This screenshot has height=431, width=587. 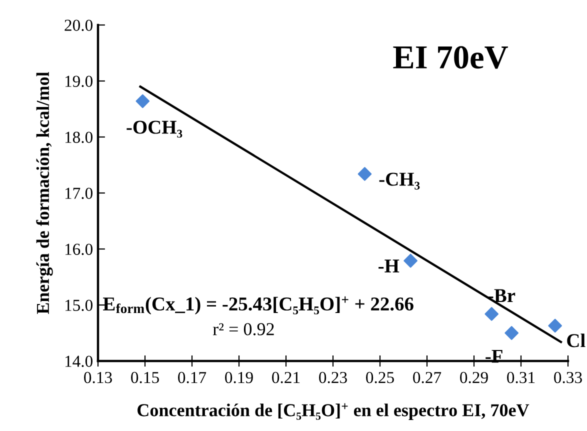 What do you see at coordinates (192, 378) in the screenshot?
I see `x-tick-label: 0.17` at bounding box center [192, 378].